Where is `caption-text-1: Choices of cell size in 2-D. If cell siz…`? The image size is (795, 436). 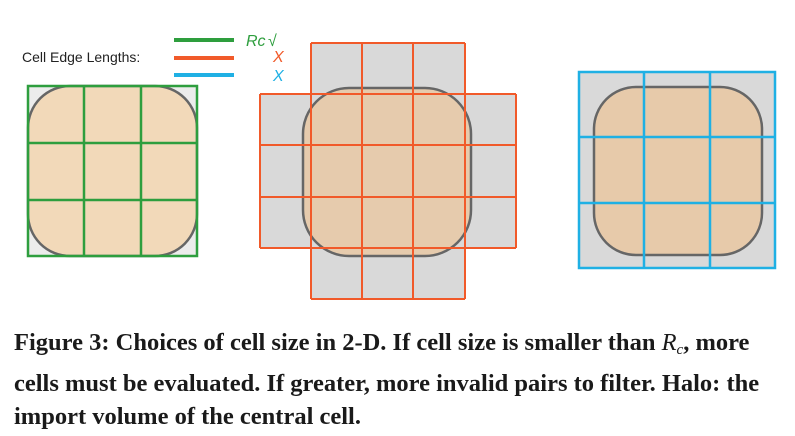
caption-text-1: Choices of cell size in 2-D. If cell siz… is located at coordinates (385, 342).